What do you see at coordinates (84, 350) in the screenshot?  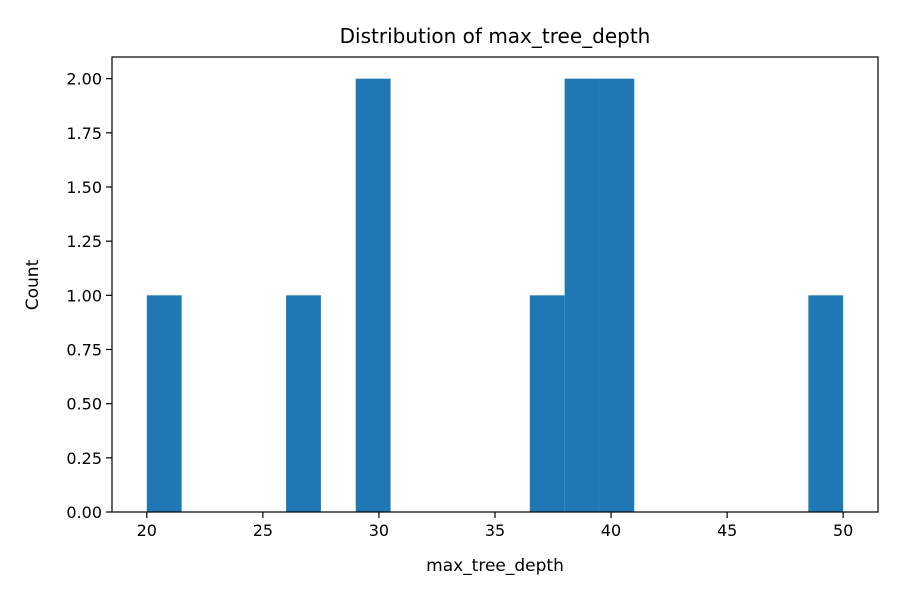 I see `y-tick-label: 0.75` at bounding box center [84, 350].